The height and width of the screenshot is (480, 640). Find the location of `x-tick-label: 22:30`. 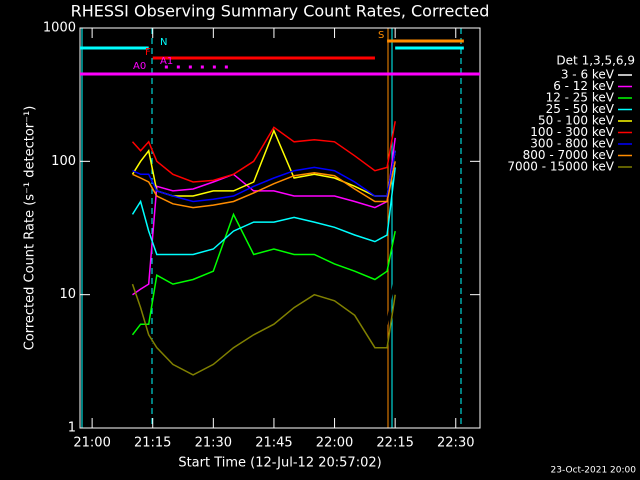

x-tick-label: 22:30 is located at coordinates (455, 443).